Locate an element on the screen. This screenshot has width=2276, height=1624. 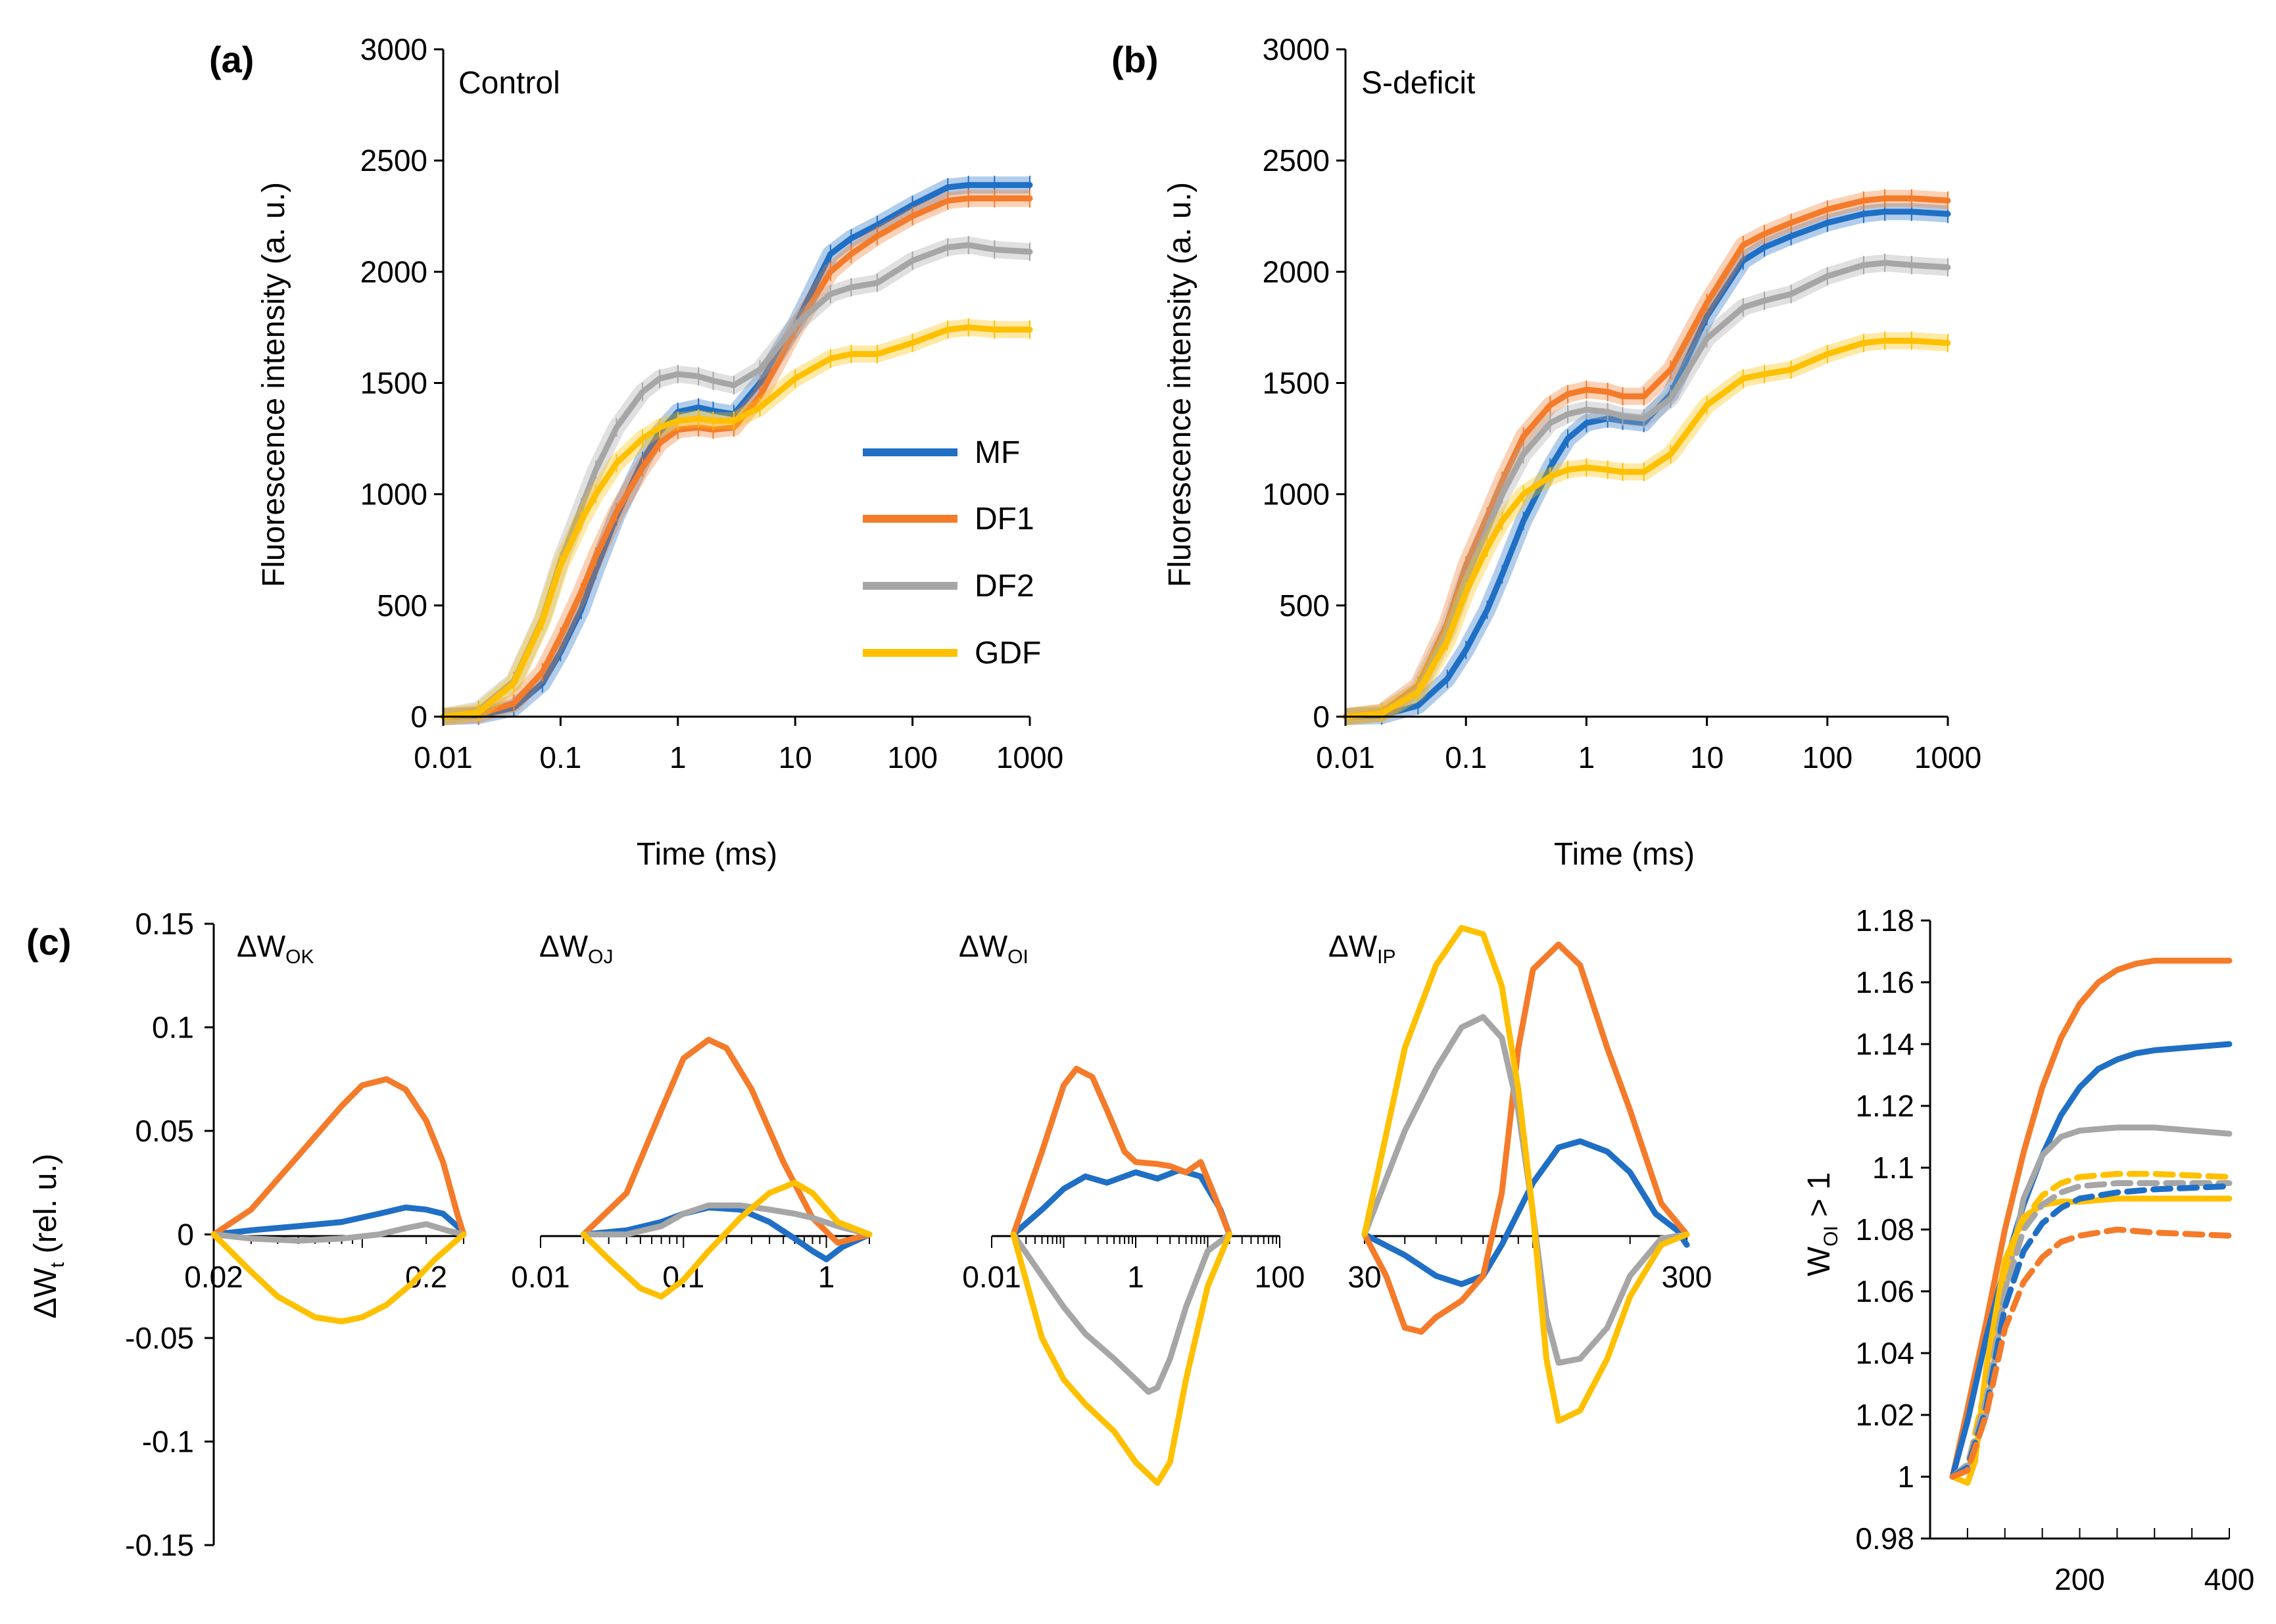
errbars-gdf is located at coordinates (1665, 527).